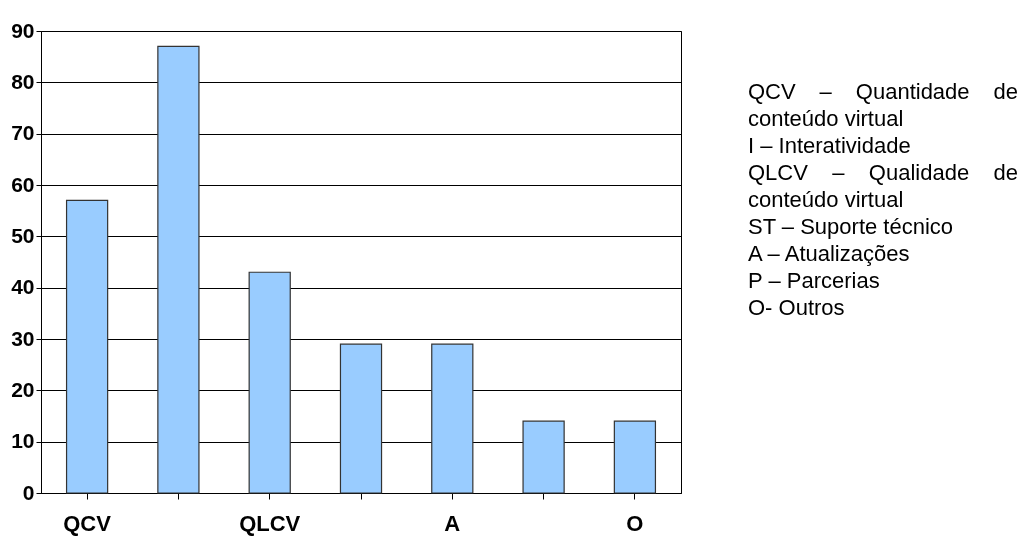  Describe the element at coordinates (87, 523) in the screenshot. I see `x-tick-label: QCV` at that location.